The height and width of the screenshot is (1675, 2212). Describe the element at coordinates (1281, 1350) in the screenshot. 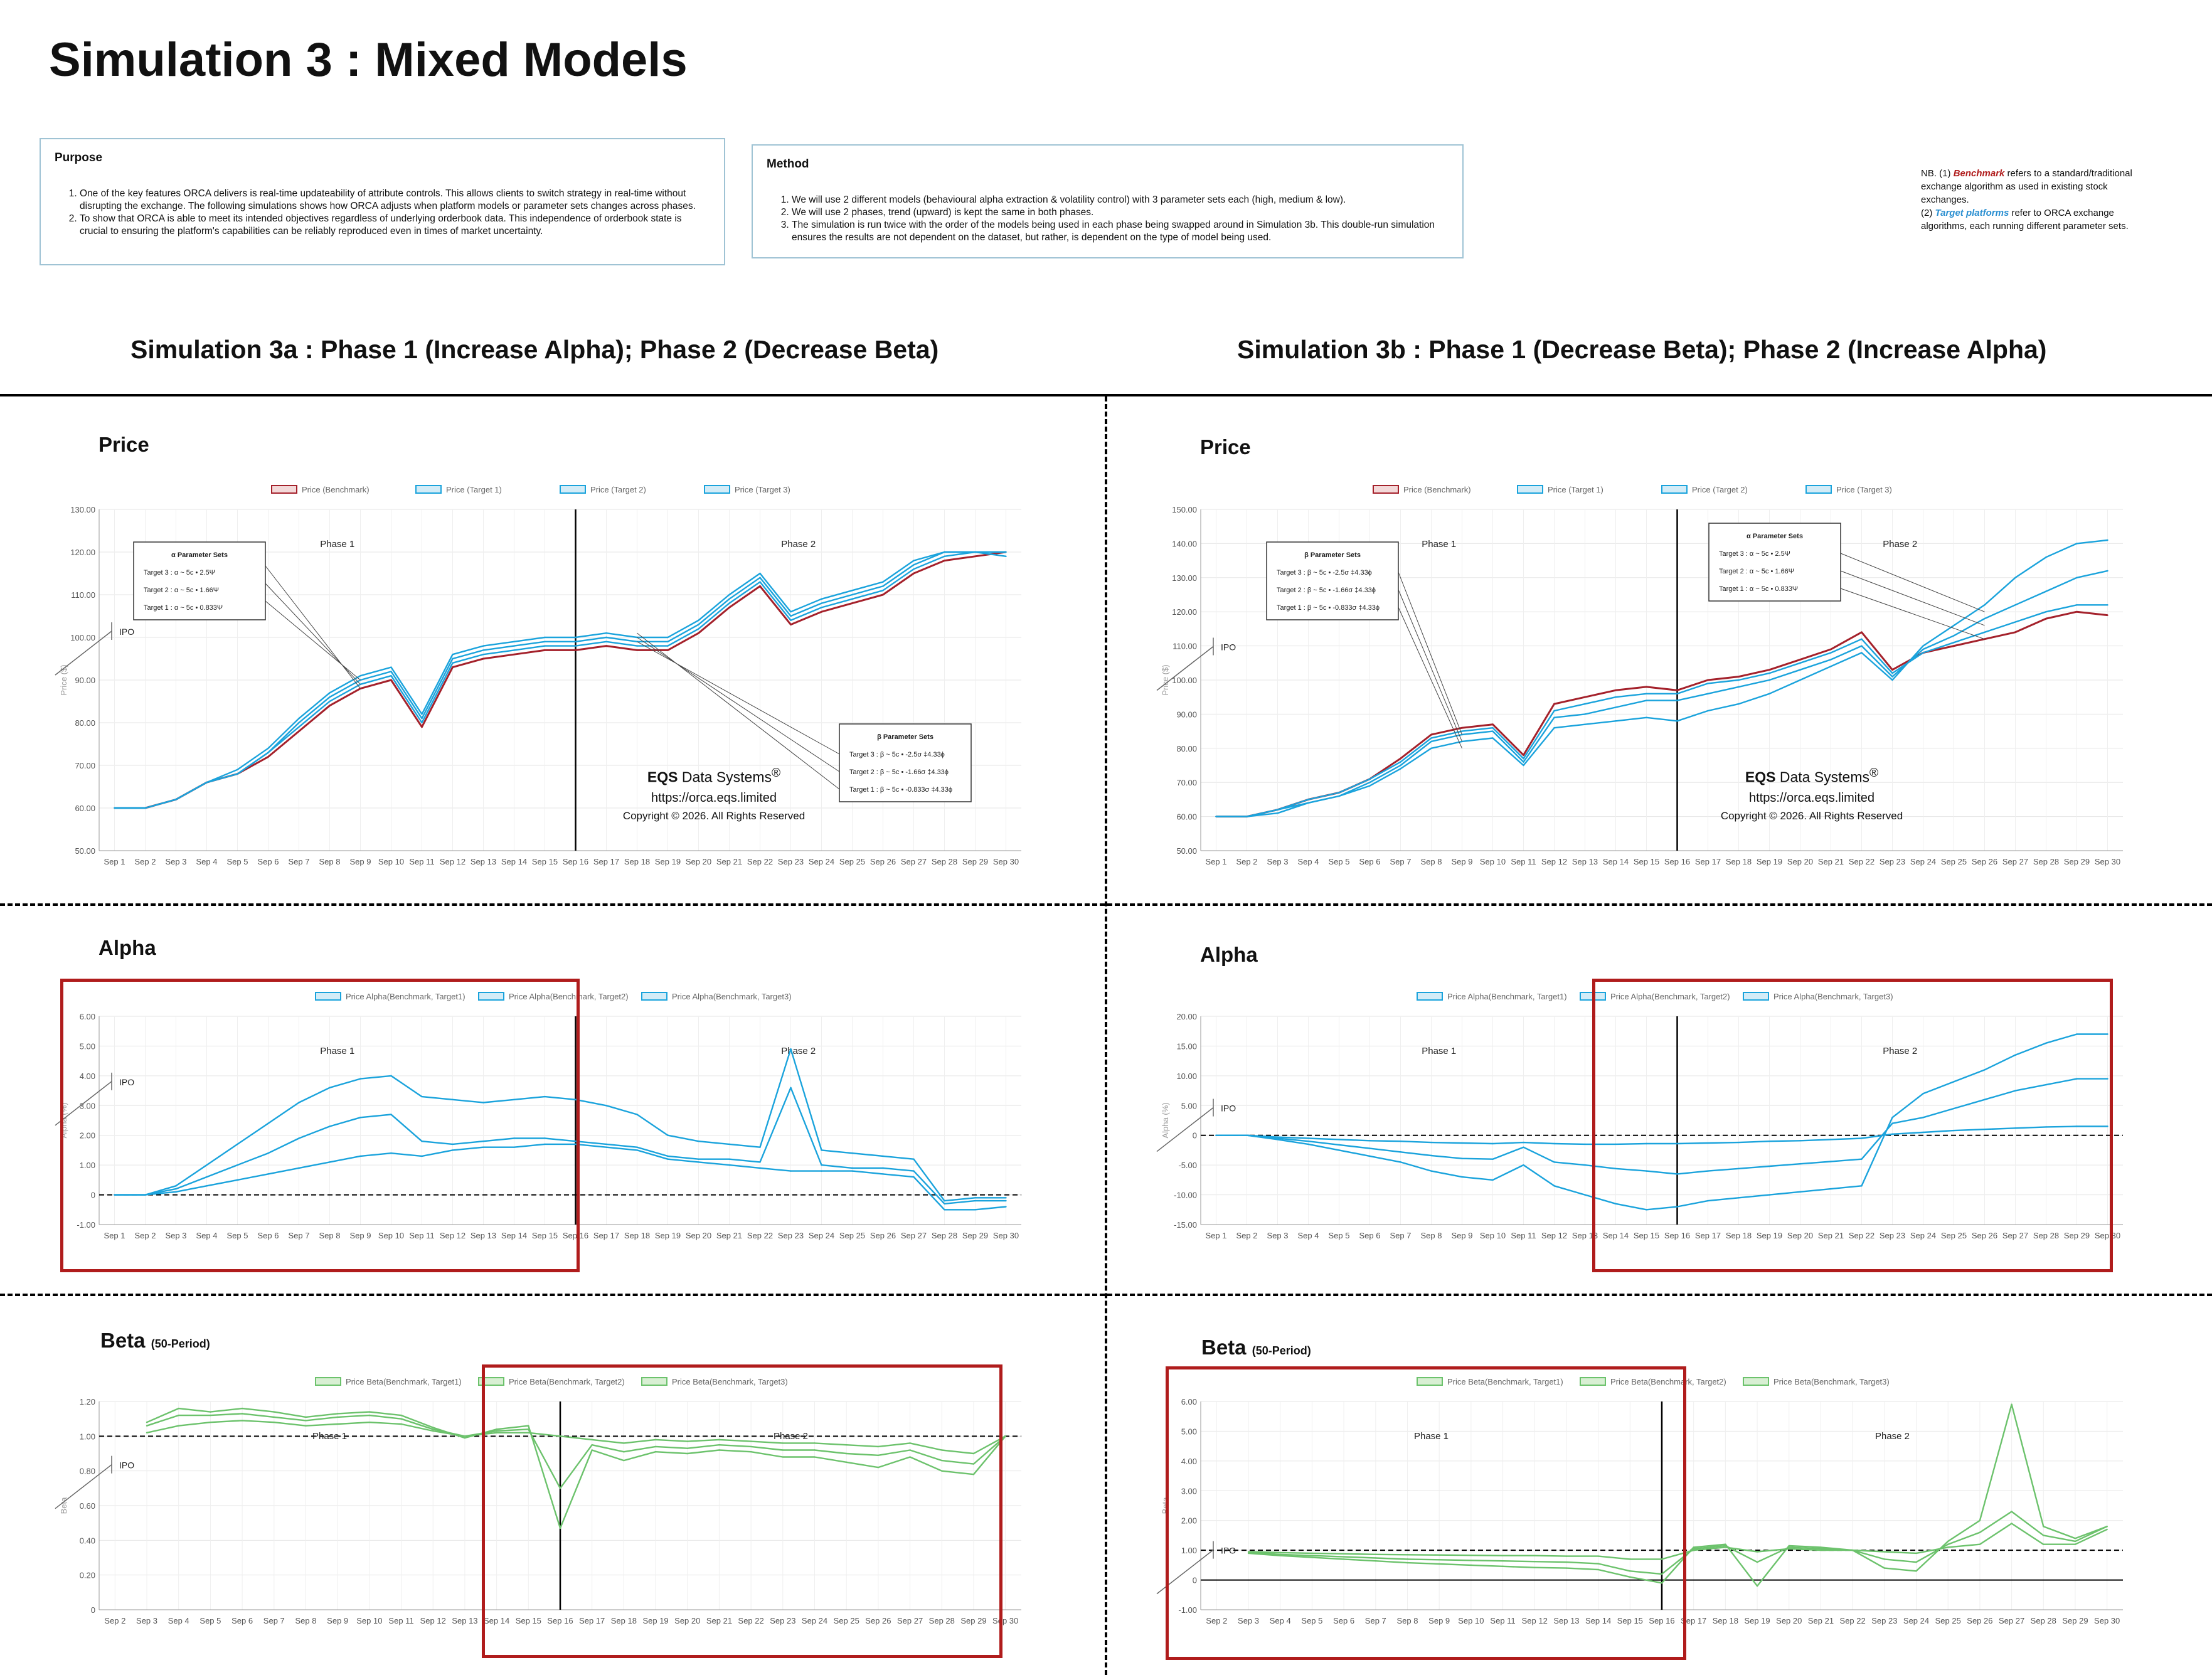

I see `beta-sub-label: (50-Period)` at that location.